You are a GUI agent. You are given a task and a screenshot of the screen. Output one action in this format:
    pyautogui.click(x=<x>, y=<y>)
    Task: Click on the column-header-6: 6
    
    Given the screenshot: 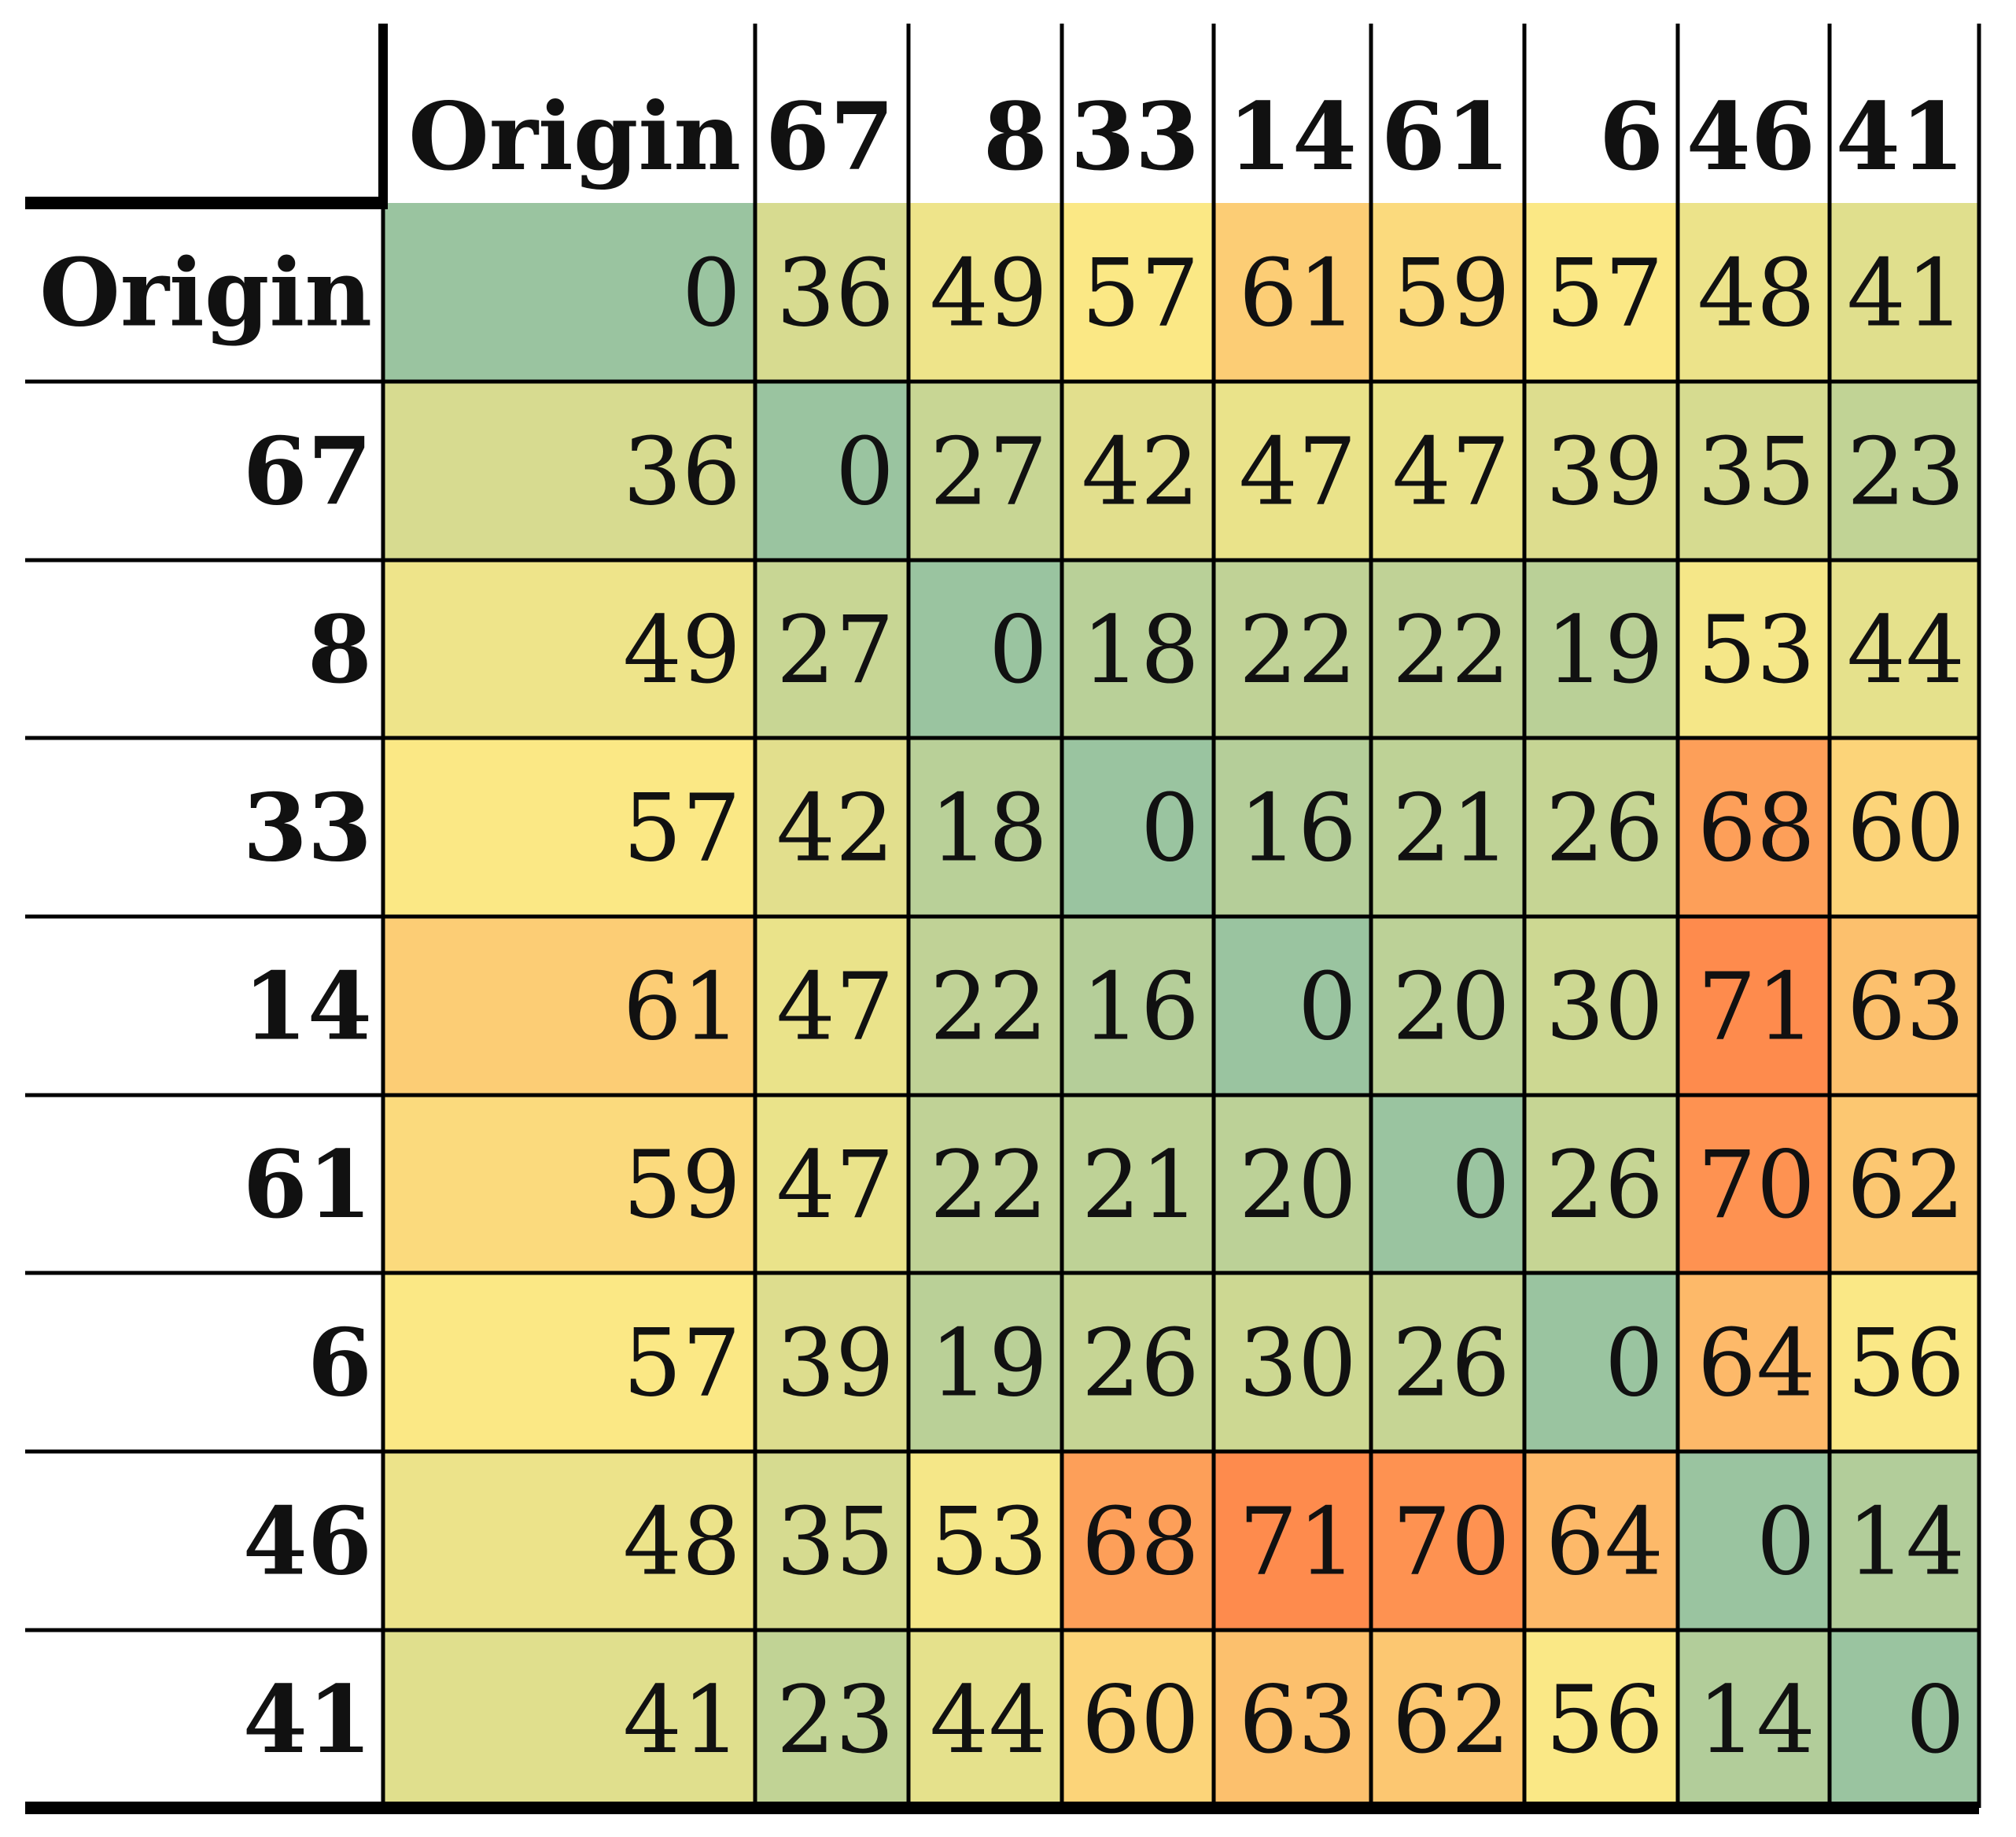 What is the action you would take?
    pyautogui.click(x=1631, y=136)
    